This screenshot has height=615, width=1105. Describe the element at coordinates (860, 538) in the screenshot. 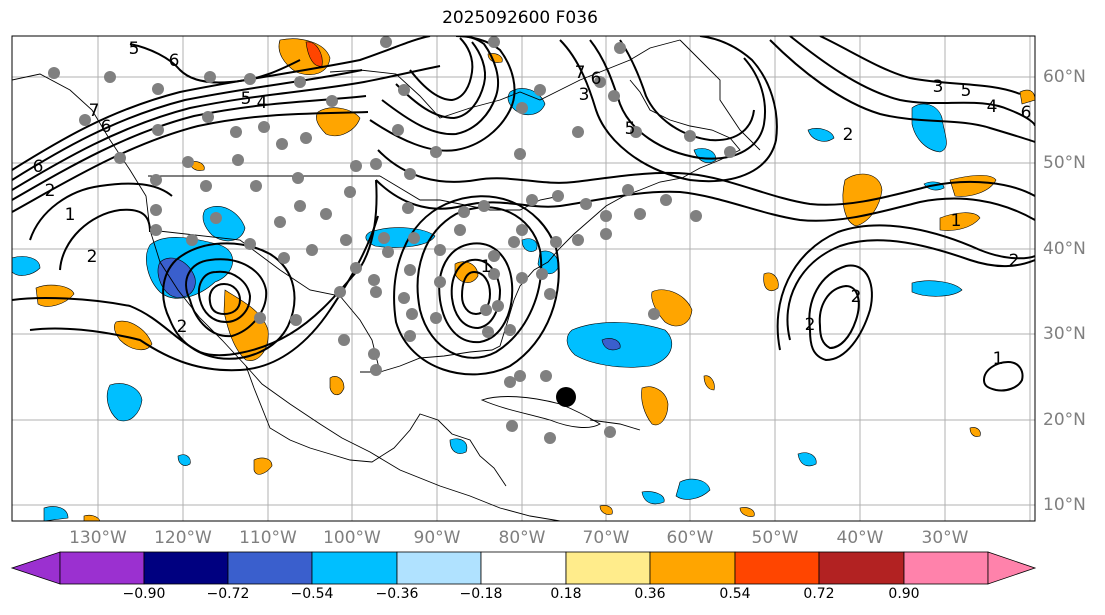

I see `lon-label: 40°W` at that location.